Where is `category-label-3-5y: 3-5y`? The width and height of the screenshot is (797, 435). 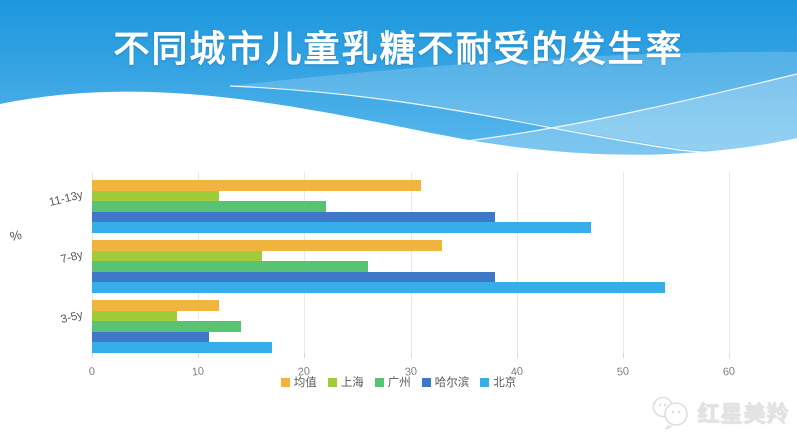
category-label-3-5y: 3-5y is located at coordinates (72, 317).